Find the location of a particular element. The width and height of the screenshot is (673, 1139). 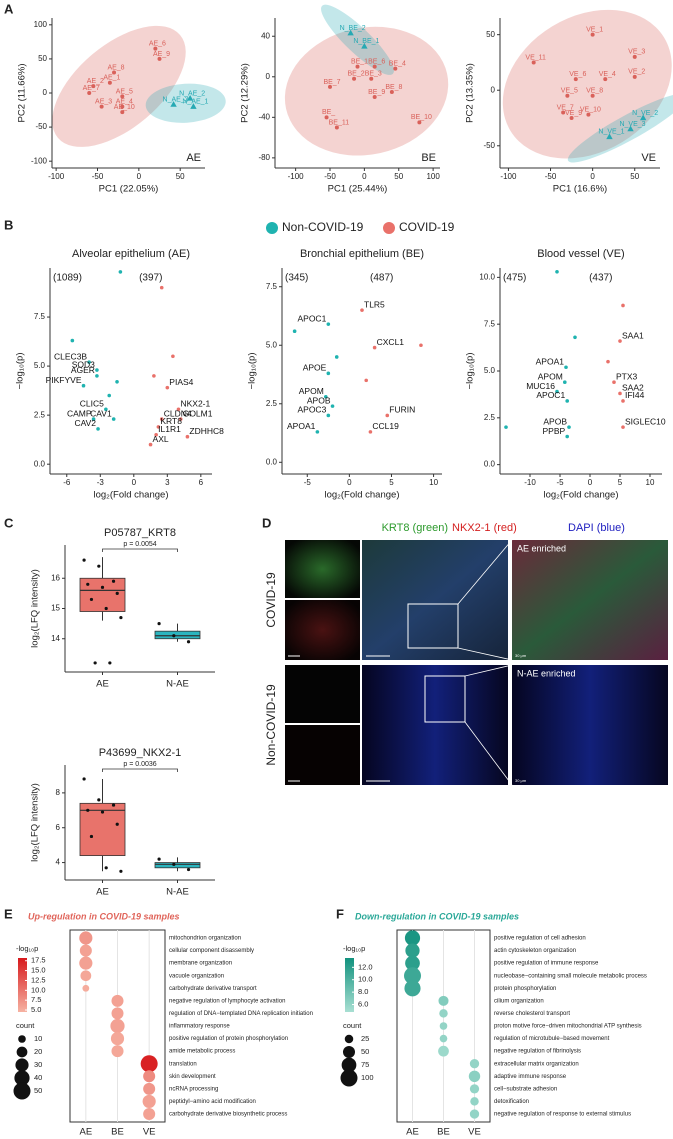

point-label: N_AE_1 is located at coordinates (195, 101).